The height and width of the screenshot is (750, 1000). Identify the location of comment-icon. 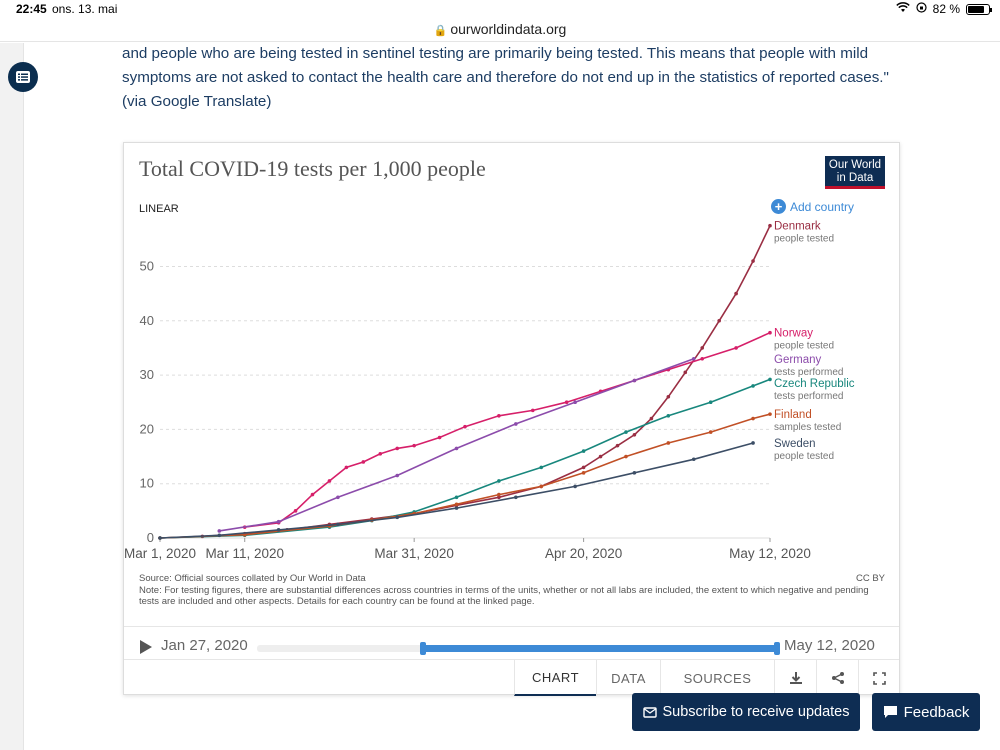
(890, 712).